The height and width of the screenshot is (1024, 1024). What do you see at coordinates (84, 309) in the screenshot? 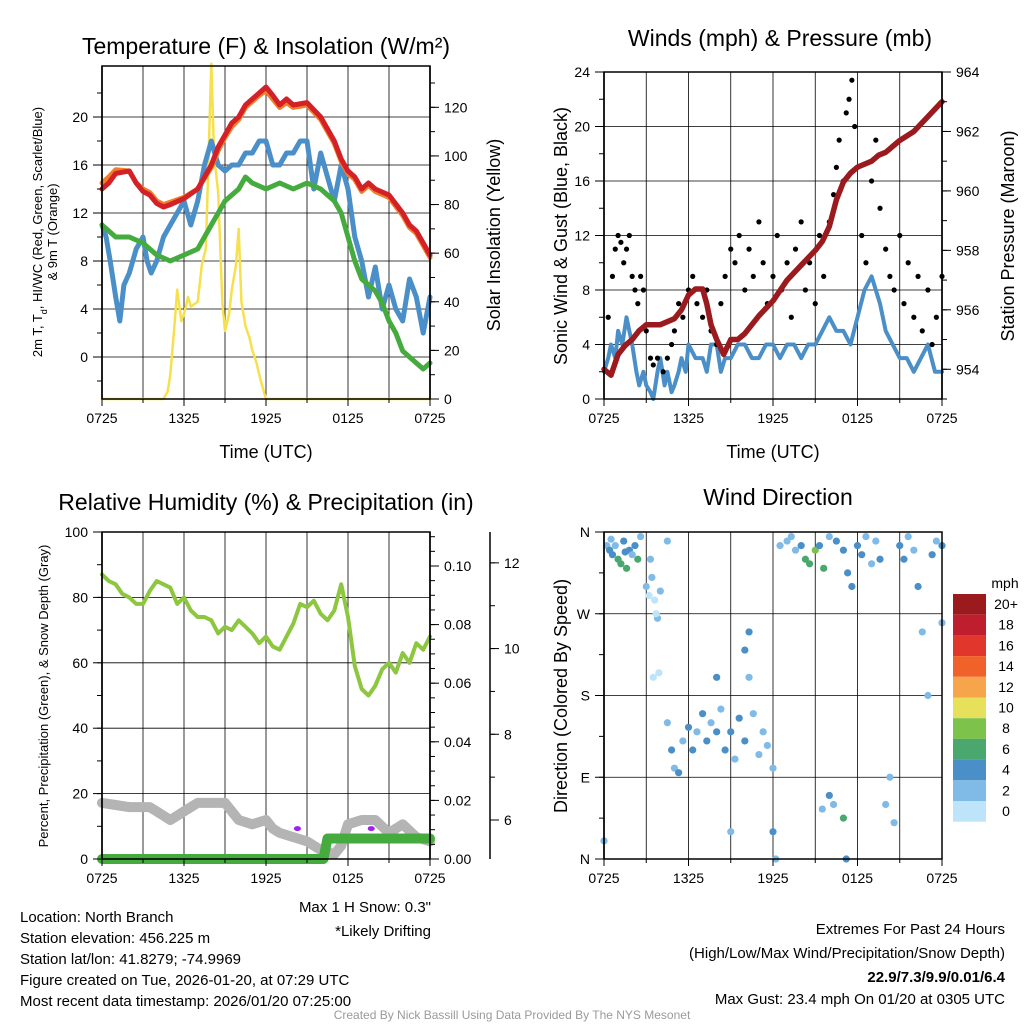
I see `temp-y-tick-label: 4` at bounding box center [84, 309].